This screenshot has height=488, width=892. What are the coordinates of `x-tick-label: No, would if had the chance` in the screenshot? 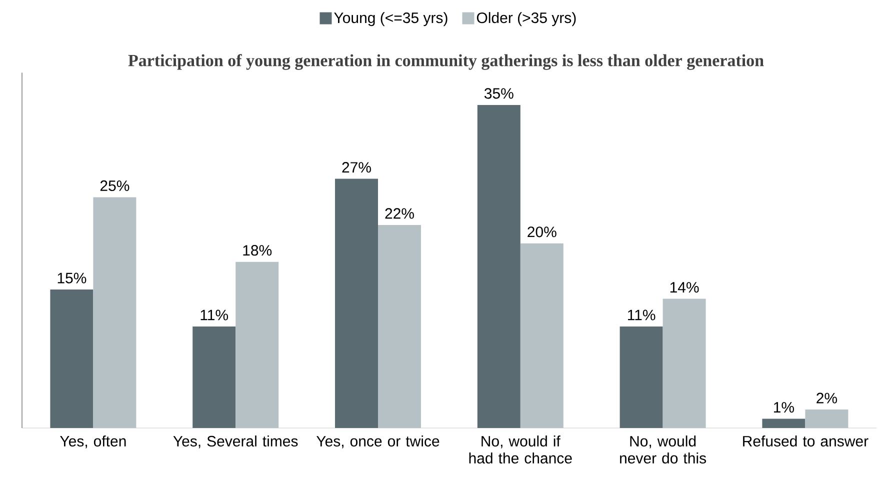 It's located at (520, 450).